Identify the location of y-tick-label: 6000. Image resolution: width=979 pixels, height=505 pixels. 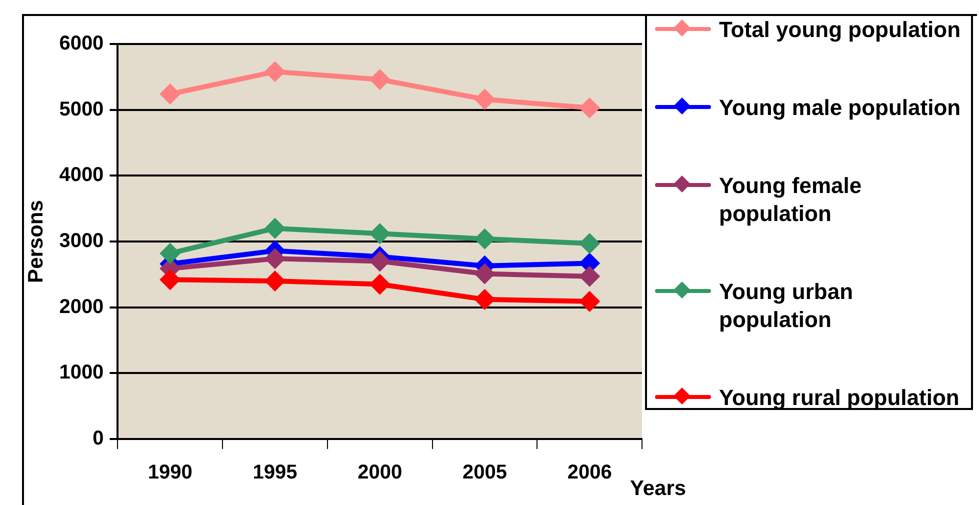
(81, 43).